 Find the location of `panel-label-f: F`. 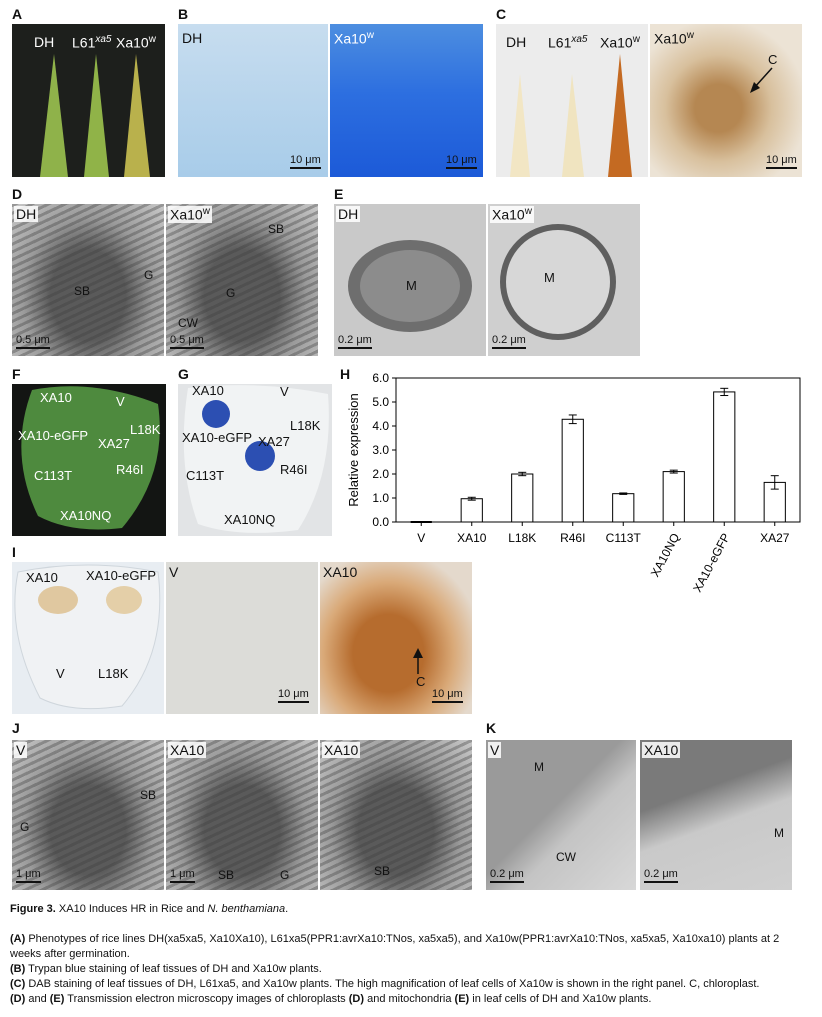

panel-label-f: F is located at coordinates (16, 374).